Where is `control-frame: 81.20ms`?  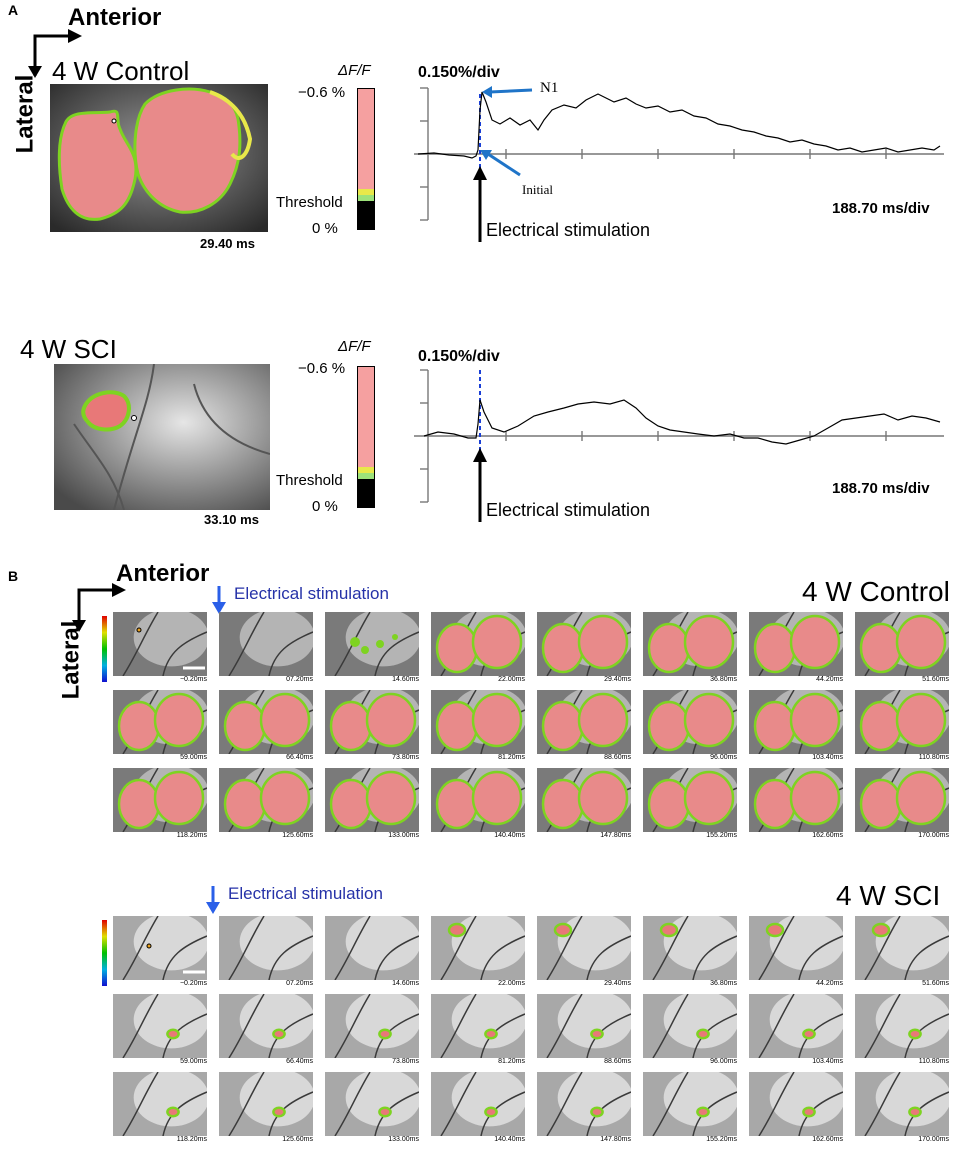 control-frame: 81.20ms is located at coordinates (478, 727).